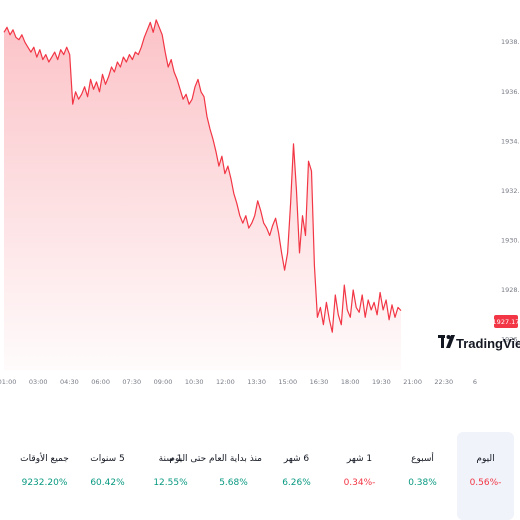 This screenshot has height=520, width=520. I want to click on period-tab: جميع الأوقات 9232.20%, so click(44, 476).